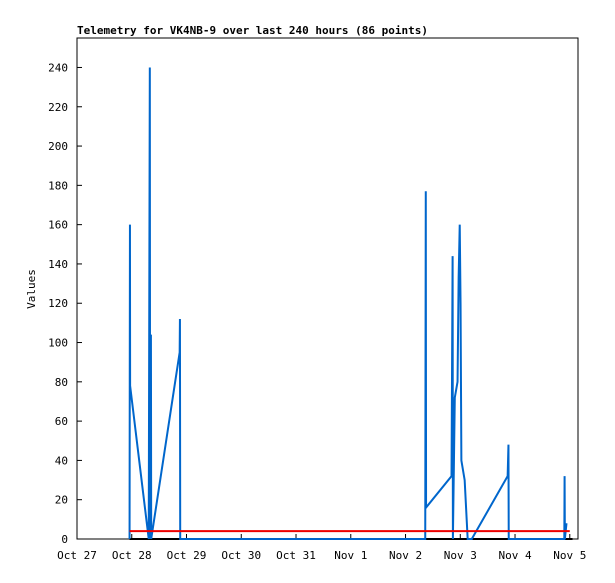 The image size is (615, 583). Describe the element at coordinates (58, 146) in the screenshot. I see `y-tick-label: 200` at that location.